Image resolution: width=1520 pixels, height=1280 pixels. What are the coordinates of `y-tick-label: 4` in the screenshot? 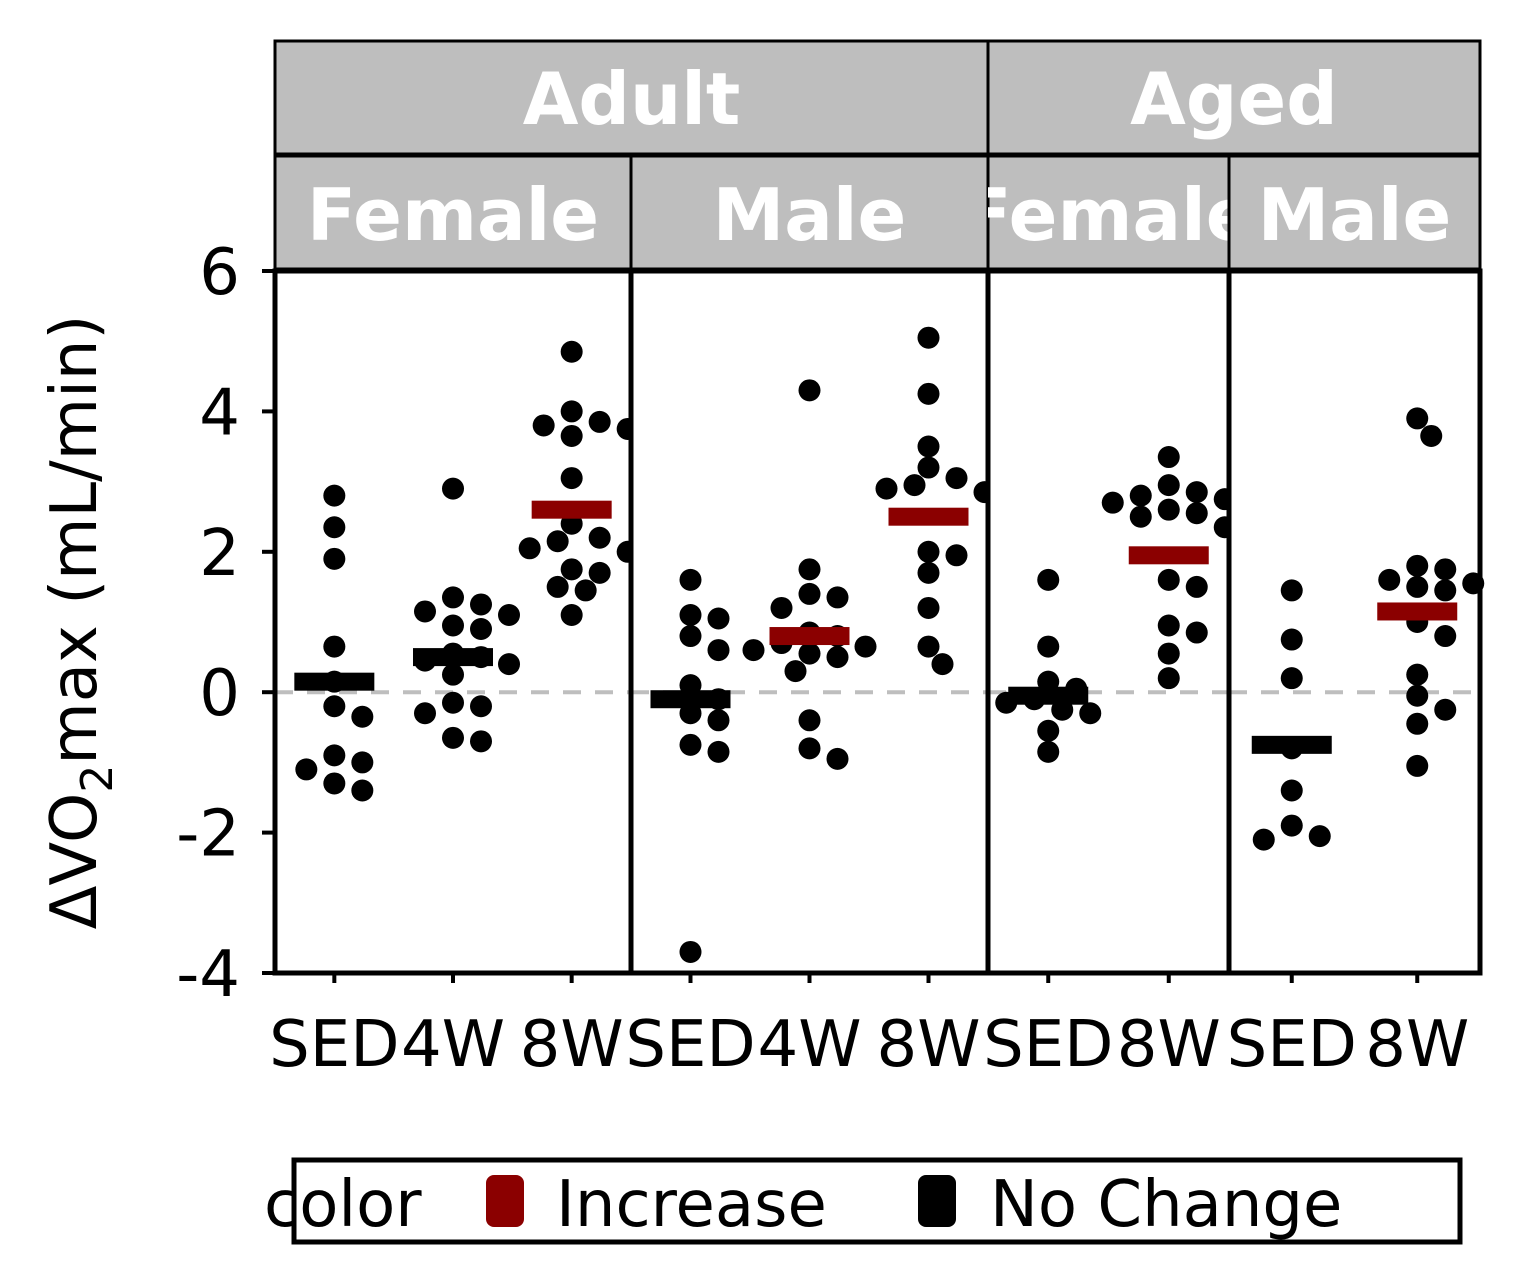 It's located at (219, 413).